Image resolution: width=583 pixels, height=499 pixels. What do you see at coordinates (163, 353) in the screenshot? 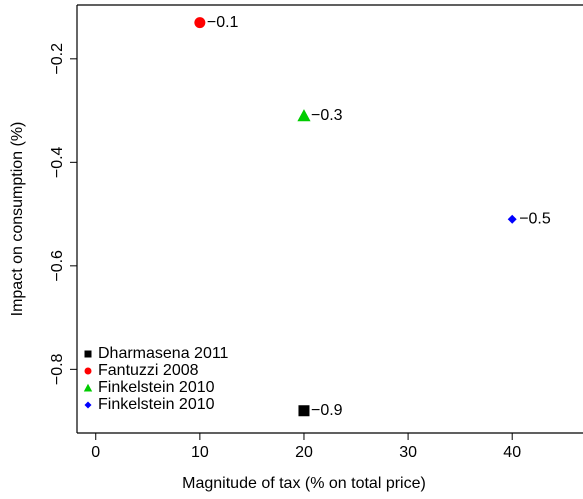
I see `legend-label: Dharmasena 2011` at bounding box center [163, 353].